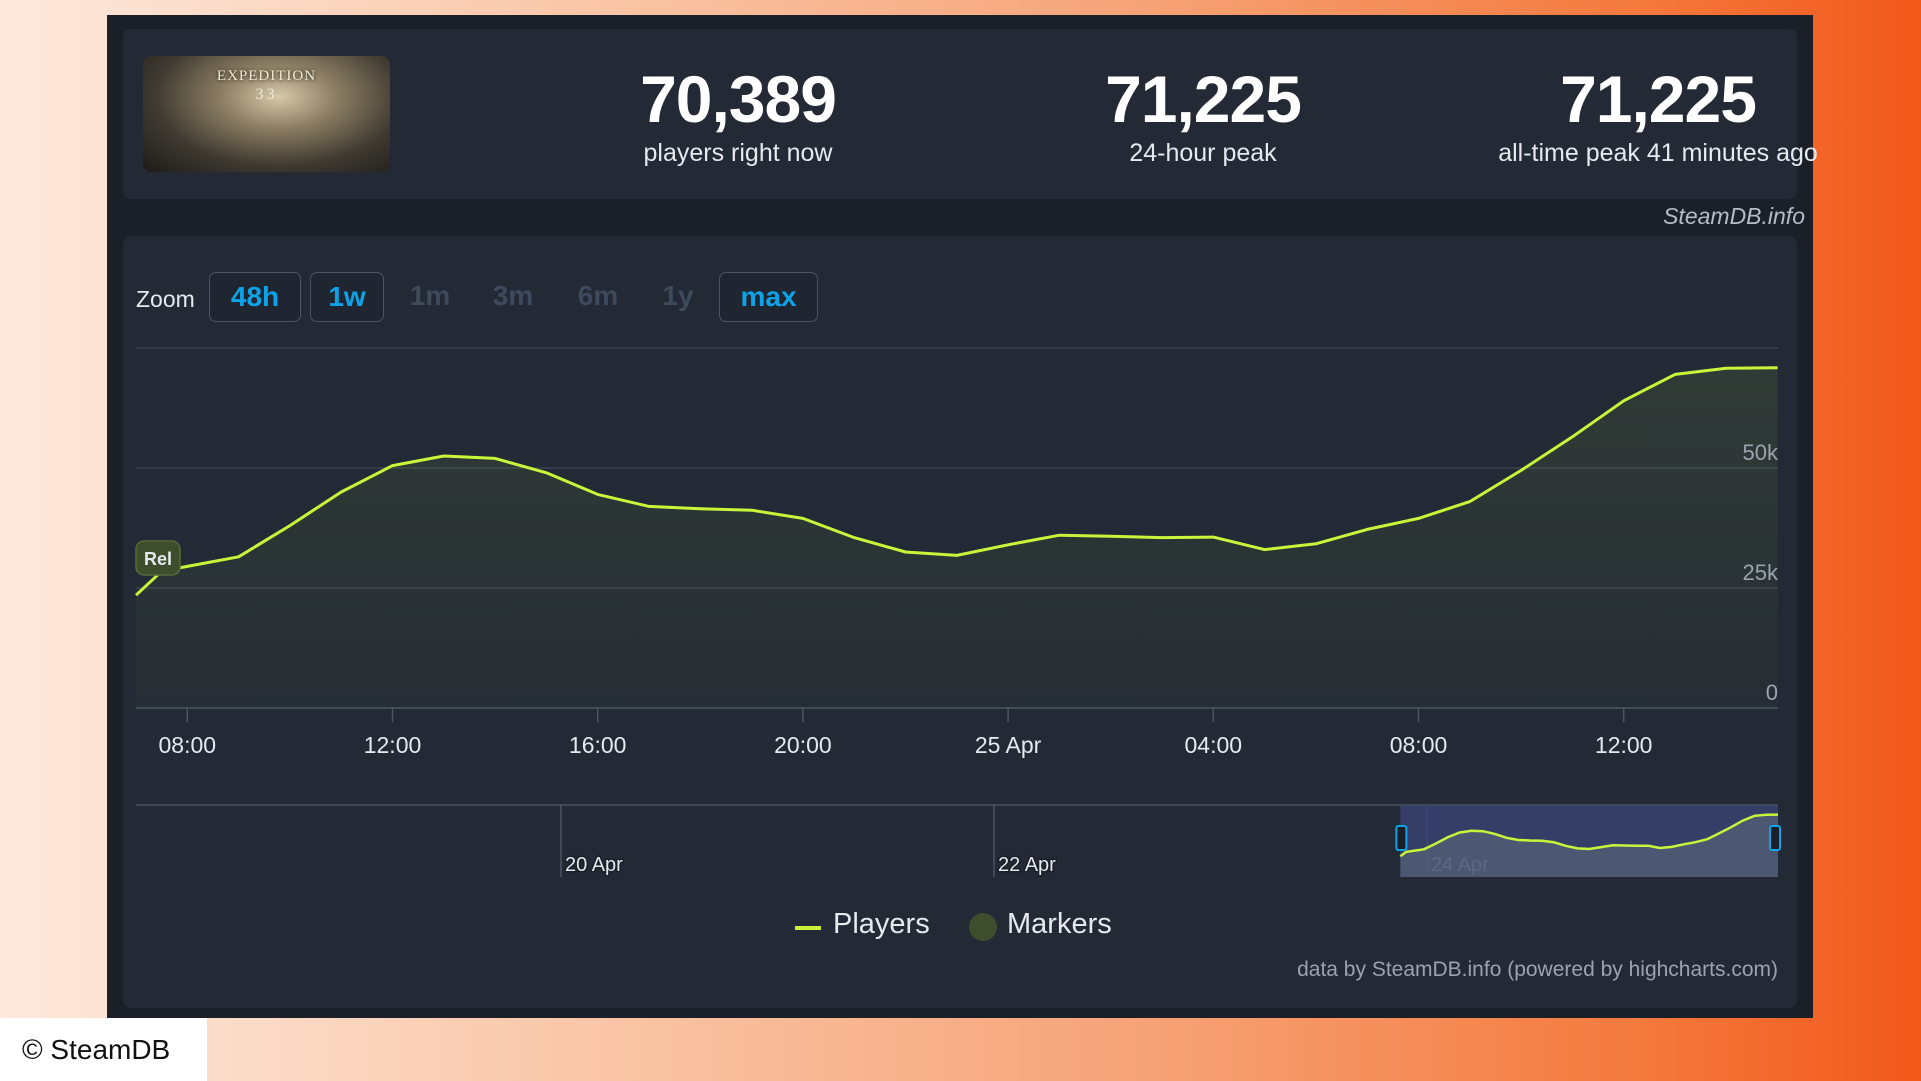  I want to click on current-players-value: 70,389, so click(738, 99).